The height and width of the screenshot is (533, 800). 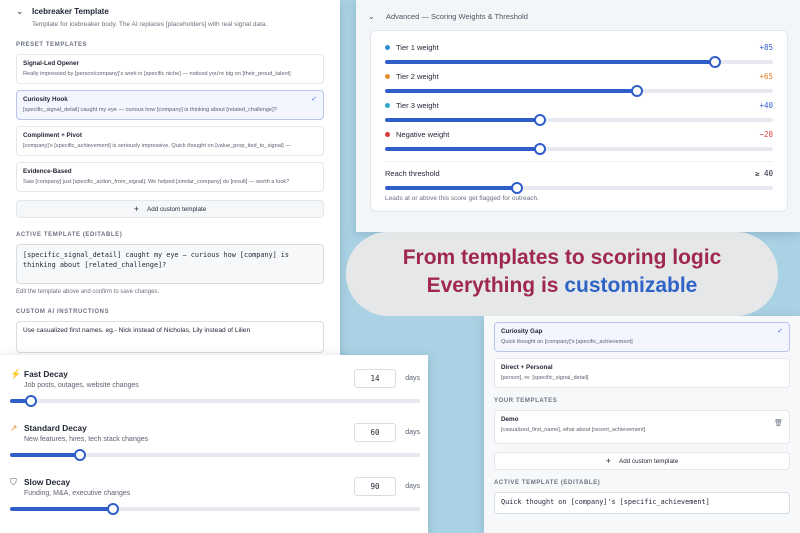 What do you see at coordinates (451, 188) in the screenshot?
I see `threshold-slider-fill` at bounding box center [451, 188].